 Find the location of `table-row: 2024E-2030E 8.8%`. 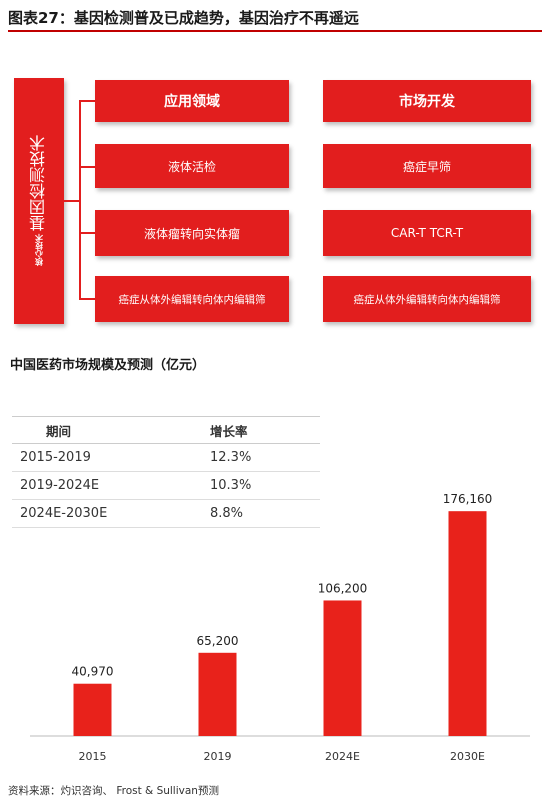

table-row: 2024E-2030E 8.8% is located at coordinates (166, 514).